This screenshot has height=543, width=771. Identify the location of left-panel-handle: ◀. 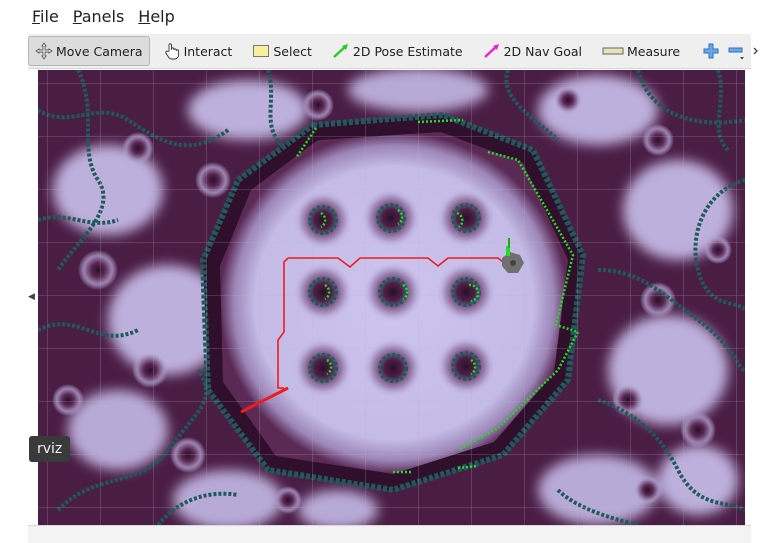
(31, 297).